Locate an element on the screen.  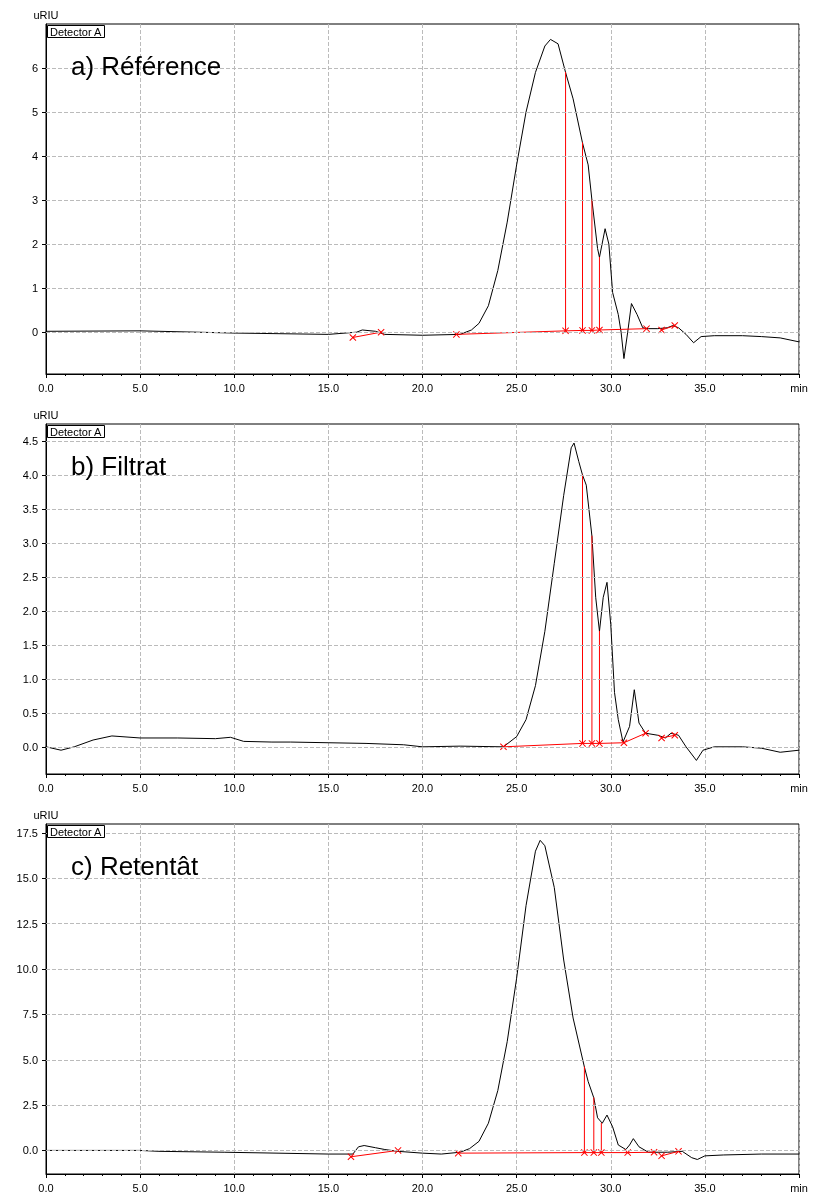
y-tick-label: 5 is located at coordinates (34, 112).